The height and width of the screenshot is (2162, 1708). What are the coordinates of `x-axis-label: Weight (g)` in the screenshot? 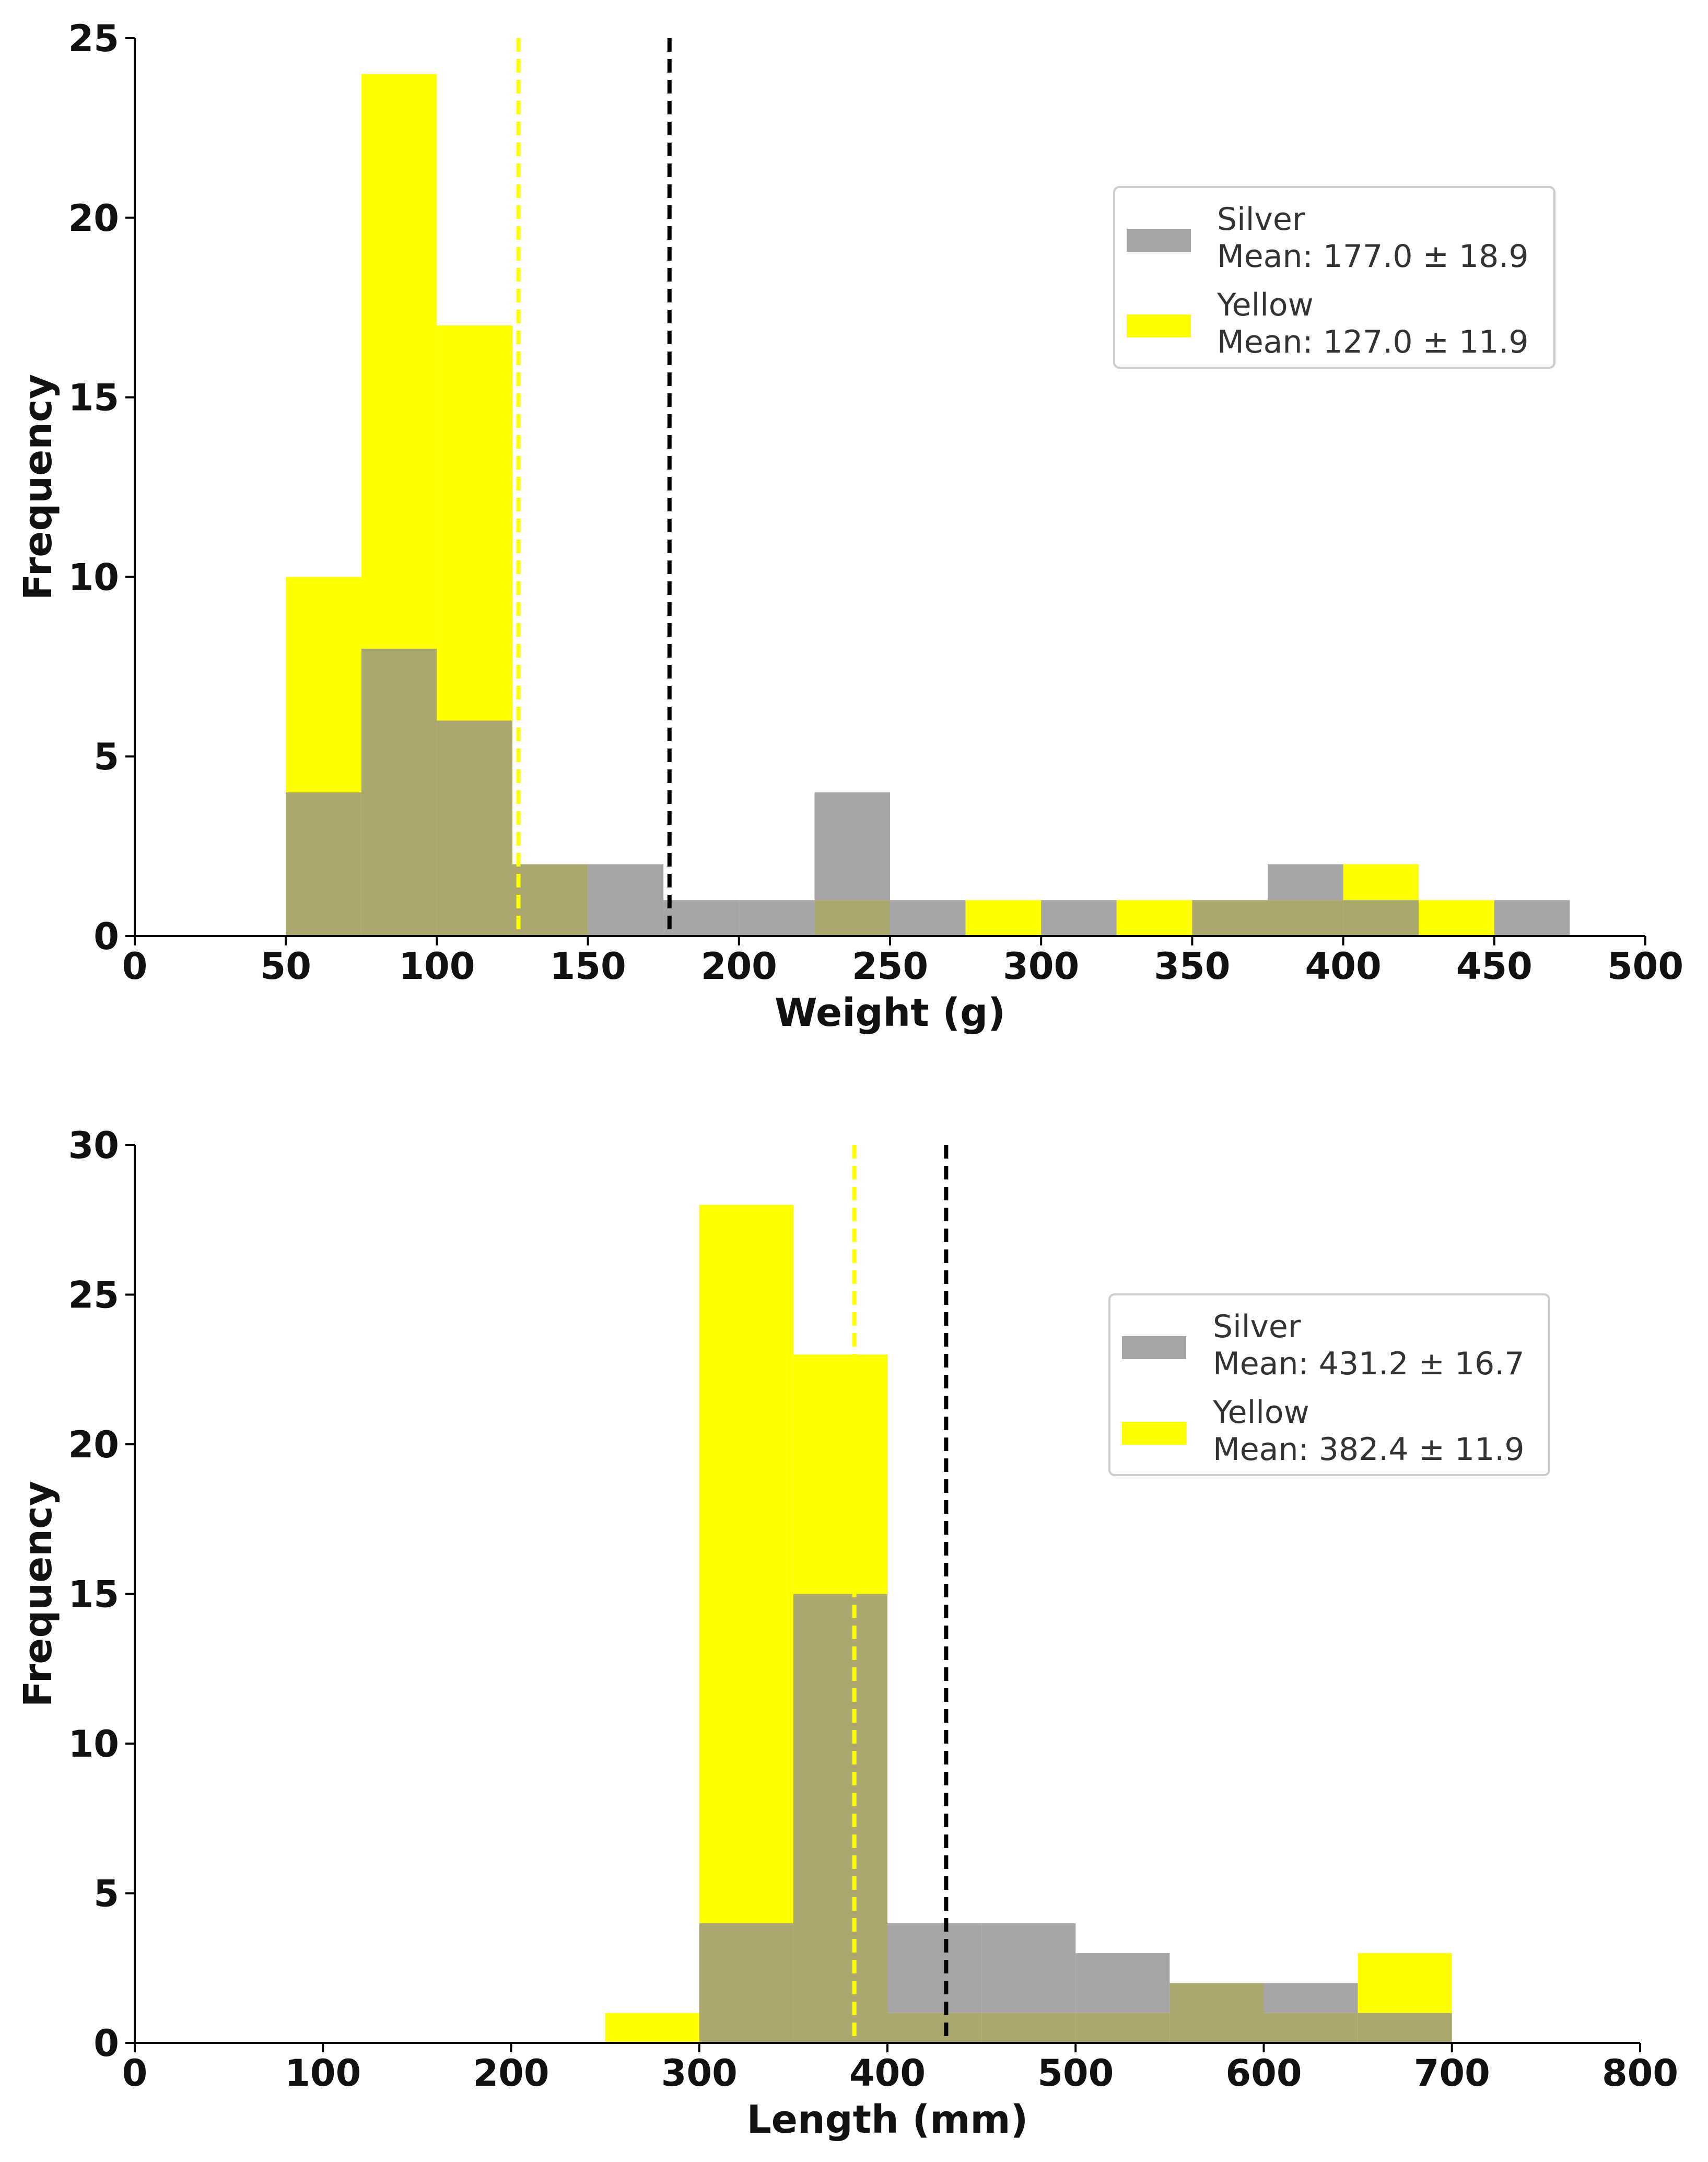 It's located at (890, 1013).